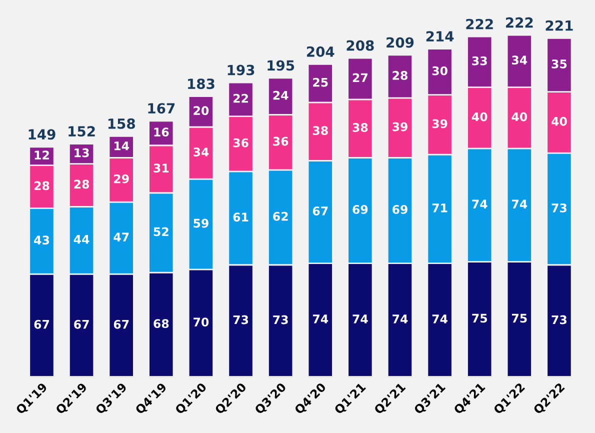 The width and height of the screenshot is (595, 433). What do you see at coordinates (82, 239) in the screenshot?
I see `data-label: 44` at bounding box center [82, 239].